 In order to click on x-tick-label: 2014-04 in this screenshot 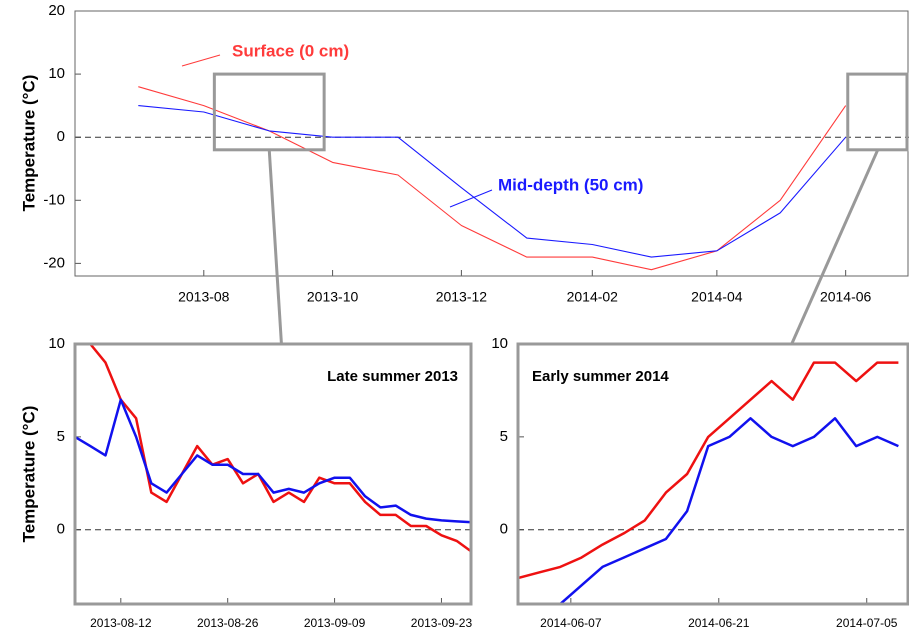, I will do `click(717, 297)`.